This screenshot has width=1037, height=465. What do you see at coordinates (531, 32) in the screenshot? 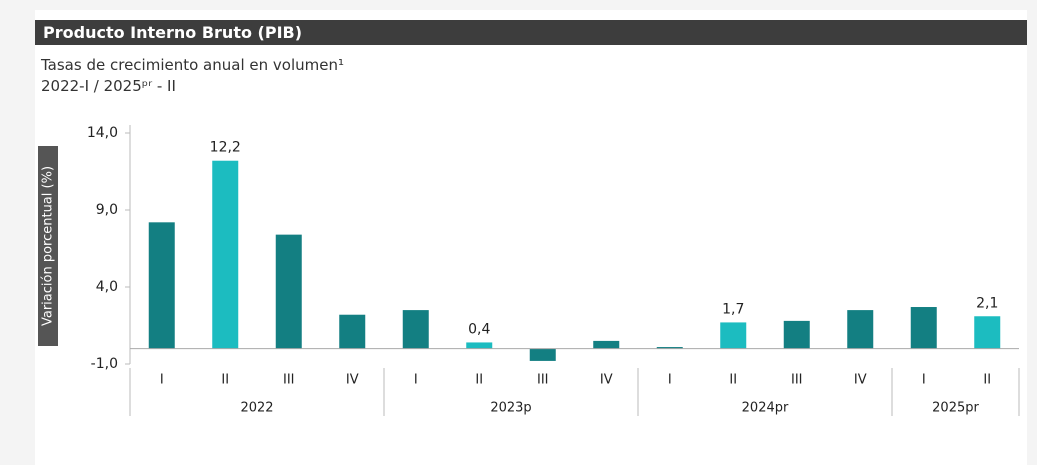
I see `chart-title: Producto Interno Bruto (PIB)` at bounding box center [531, 32].